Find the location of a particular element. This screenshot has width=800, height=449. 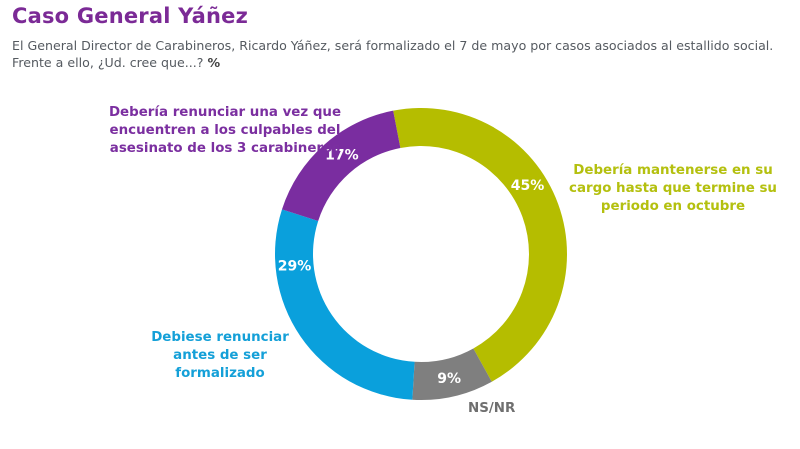

slice-renunciar-culpables is located at coordinates (341, 165).